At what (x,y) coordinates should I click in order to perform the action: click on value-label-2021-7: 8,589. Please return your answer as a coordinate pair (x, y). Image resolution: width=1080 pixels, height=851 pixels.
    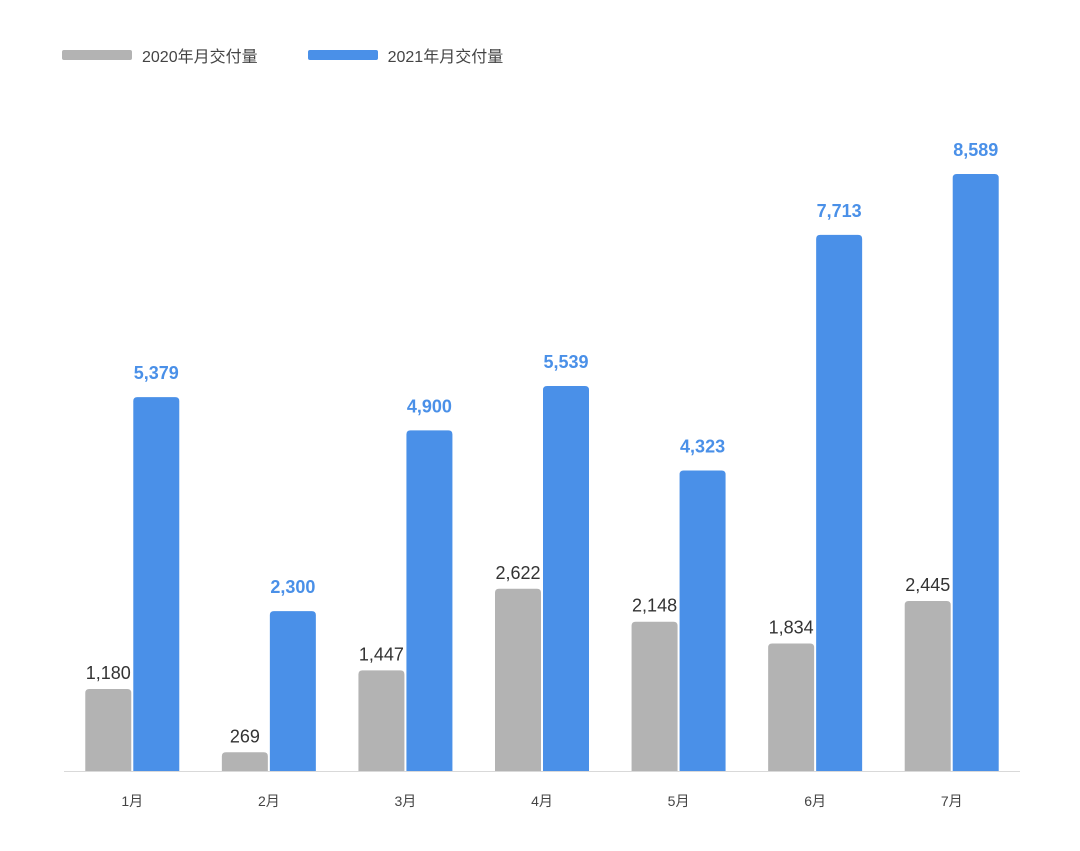
    Looking at the image, I should click on (975, 150).